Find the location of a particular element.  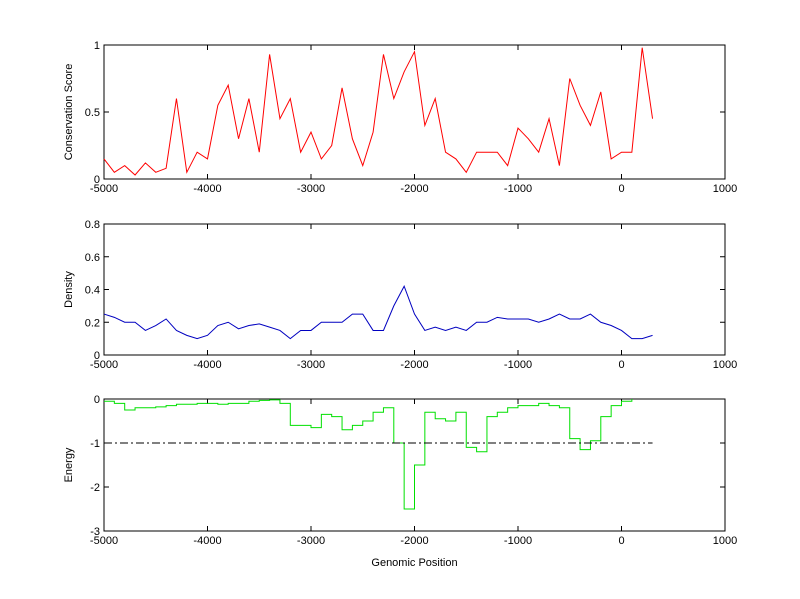

y-axis-label: Energy is located at coordinates (69, 464).